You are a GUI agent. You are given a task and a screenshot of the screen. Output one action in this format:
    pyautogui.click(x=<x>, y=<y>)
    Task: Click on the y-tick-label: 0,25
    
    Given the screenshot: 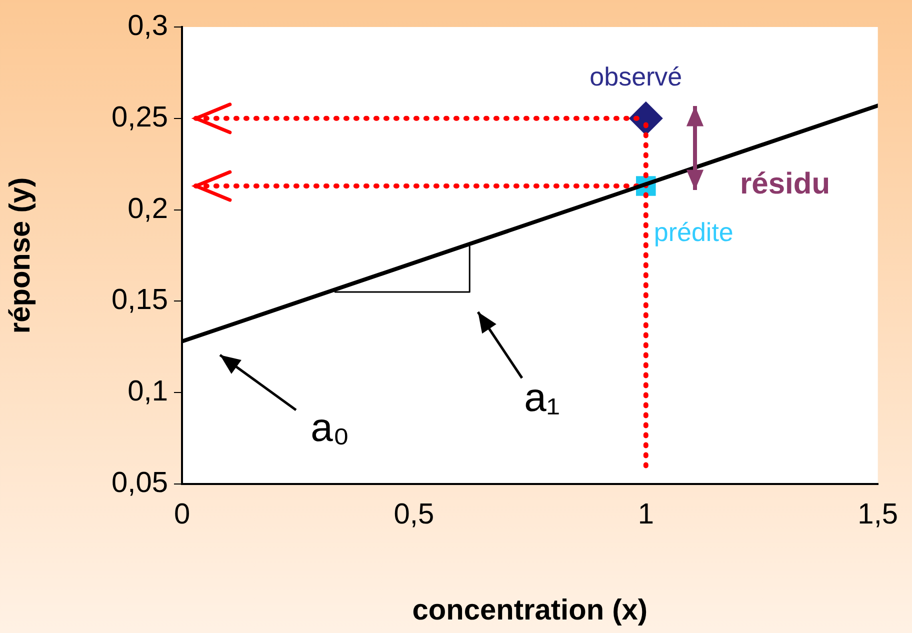 What is the action you would take?
    pyautogui.click(x=140, y=117)
    